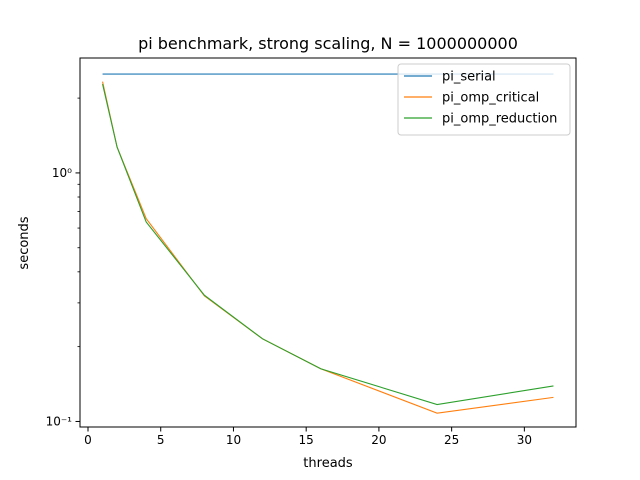  I want to click on x-axis-label: threads, so click(328, 463).